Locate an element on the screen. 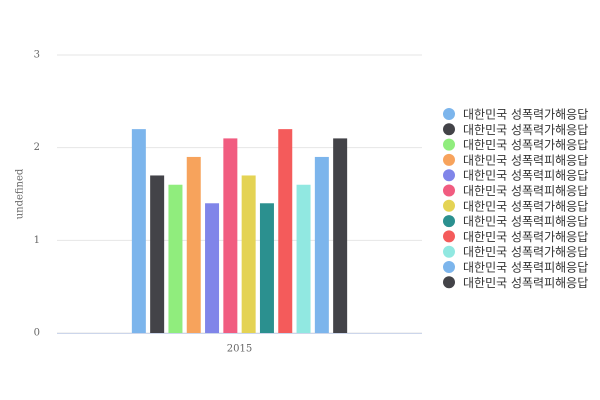  y-tick-label: 3 is located at coordinates (37, 55).